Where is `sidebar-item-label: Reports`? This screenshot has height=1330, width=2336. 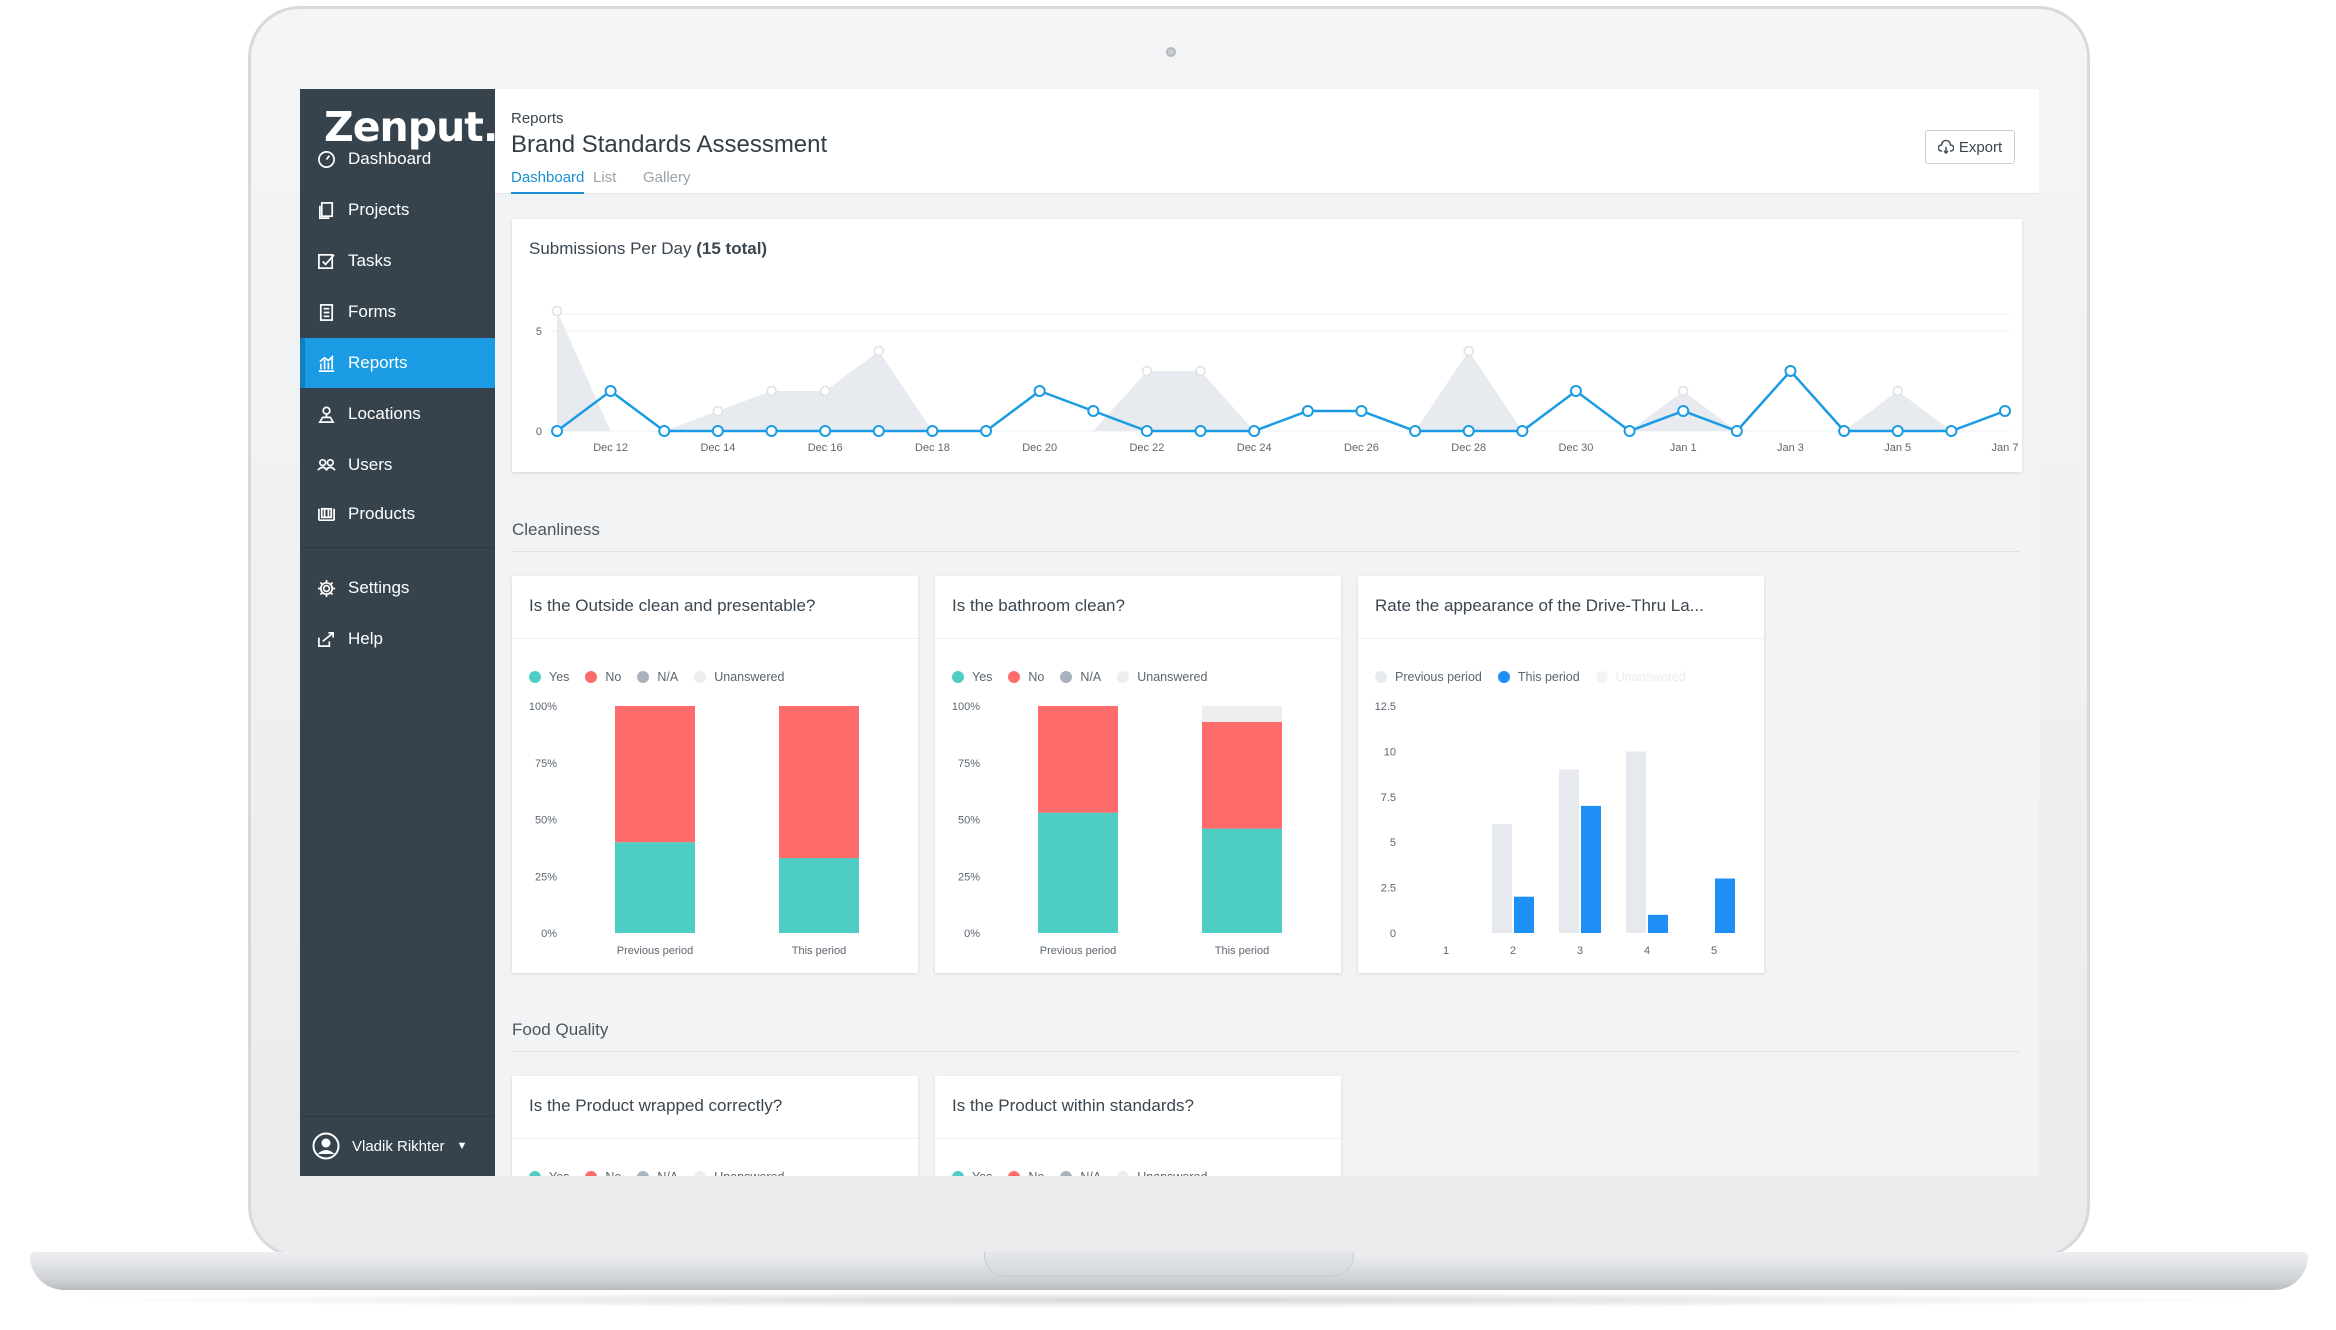
sidebar-item-label: Reports is located at coordinates (378, 362).